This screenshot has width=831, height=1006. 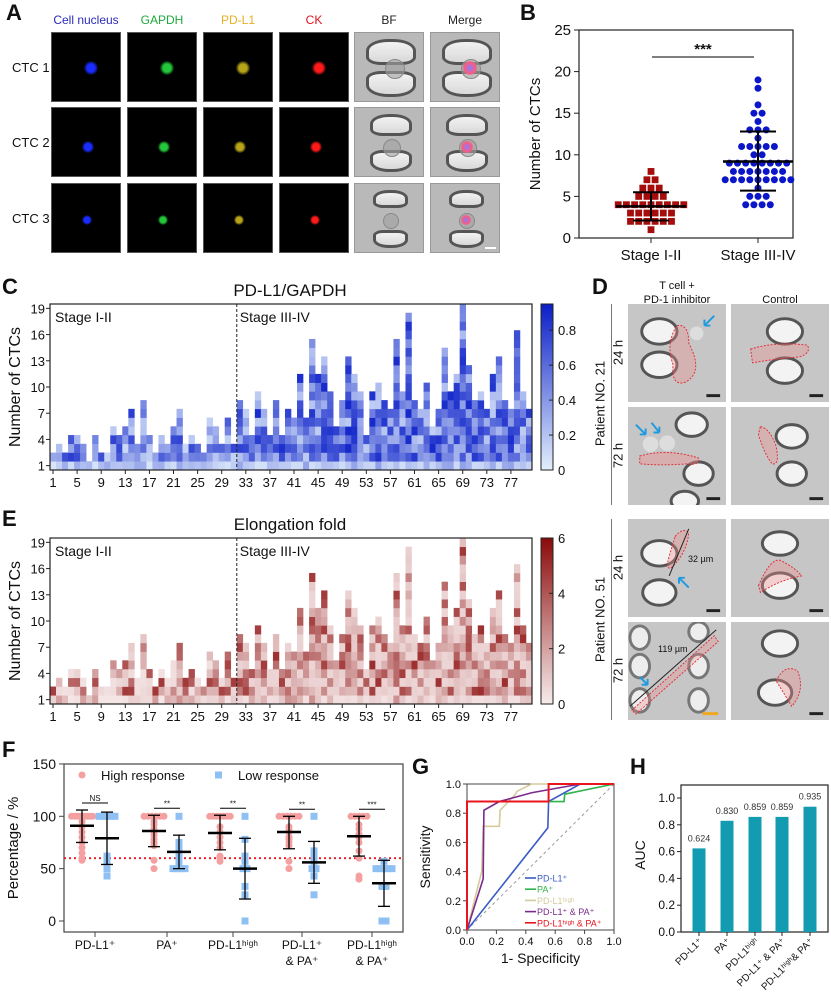 I want to click on data-point-circle, so click(x=762, y=113).